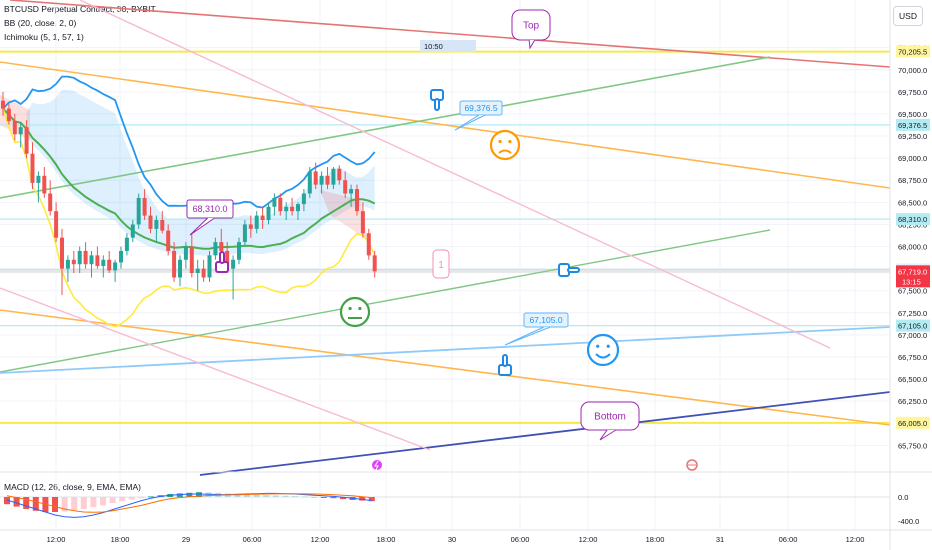 The height and width of the screenshot is (550, 932). I want to click on bb-indicator-label: BB (20, close, 2, 0), so click(40, 23).